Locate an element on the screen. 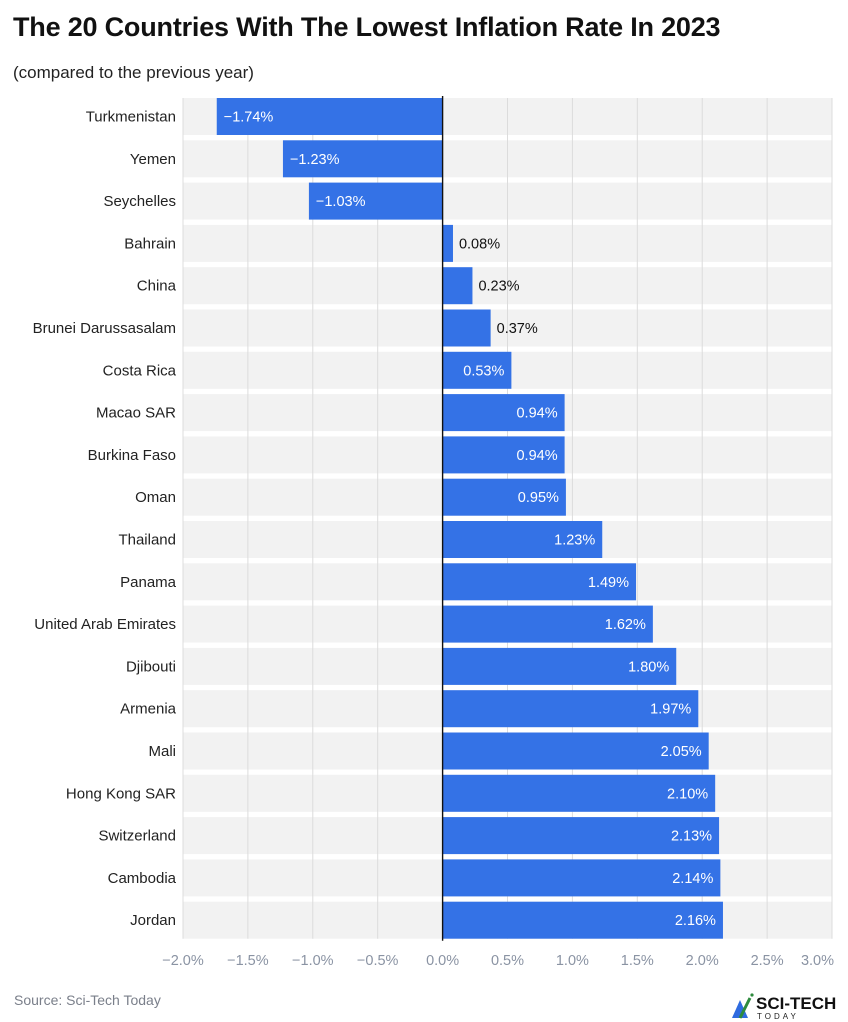  source-note: Source: Sci-Tech Today is located at coordinates (87, 1000).